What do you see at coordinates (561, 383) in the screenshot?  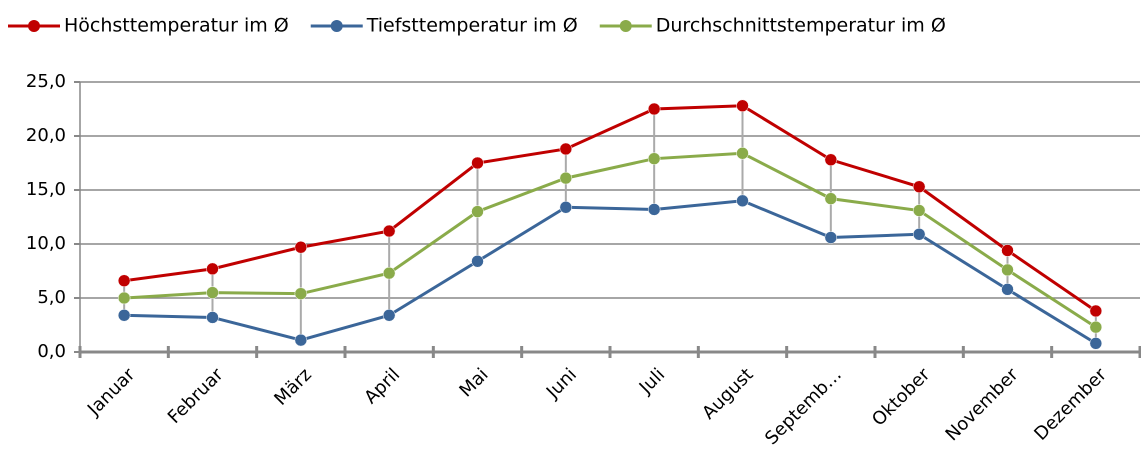 I see `x-tick-label: Juni` at bounding box center [561, 383].